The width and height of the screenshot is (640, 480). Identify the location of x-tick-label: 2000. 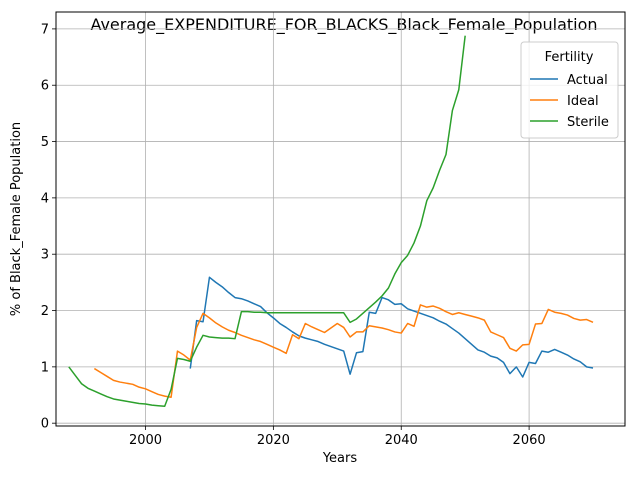
(145, 440).